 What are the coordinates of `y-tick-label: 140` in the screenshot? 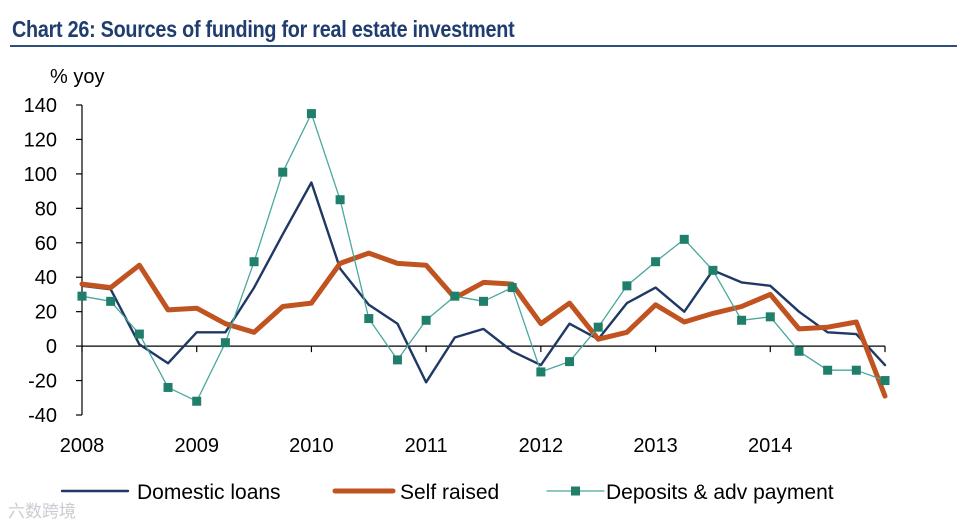 It's located at (40, 106).